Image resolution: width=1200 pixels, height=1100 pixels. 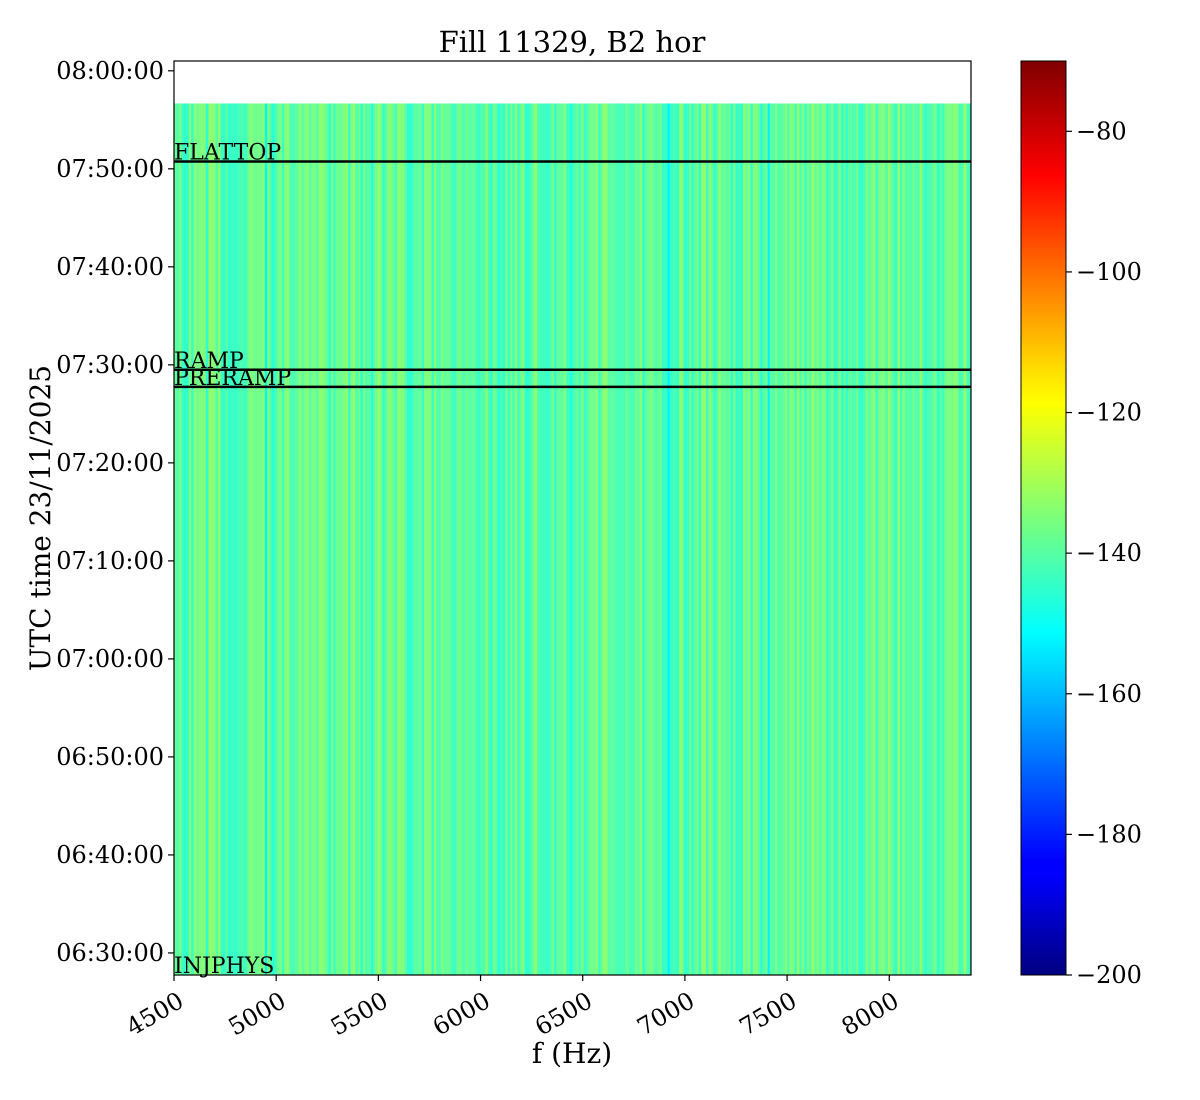 What do you see at coordinates (1109, 694) in the screenshot?
I see `colorbar-tick-label: −160` at bounding box center [1109, 694].